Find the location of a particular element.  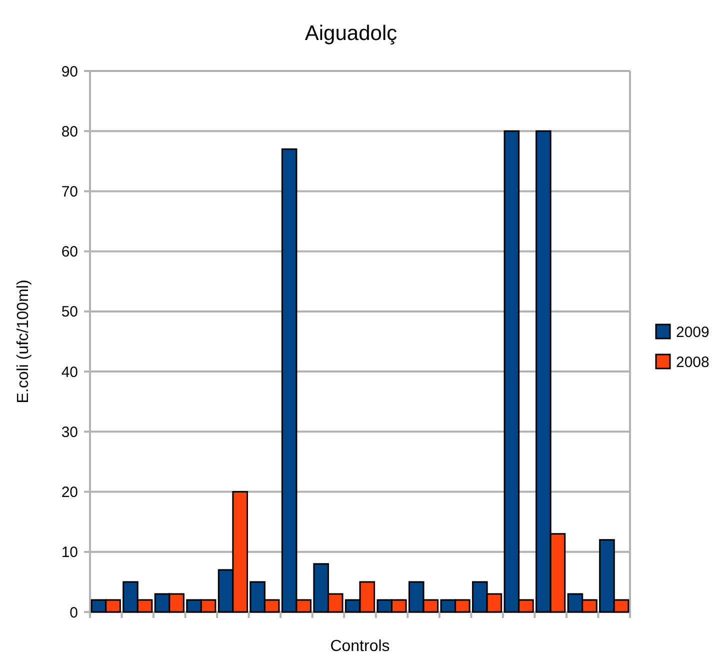

y-tick-label: 80 is located at coordinates (69, 131).